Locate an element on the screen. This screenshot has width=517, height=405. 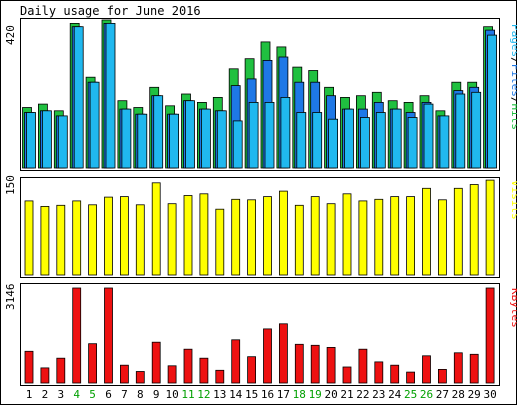
day-label-2: 2 is located at coordinates (45, 394).